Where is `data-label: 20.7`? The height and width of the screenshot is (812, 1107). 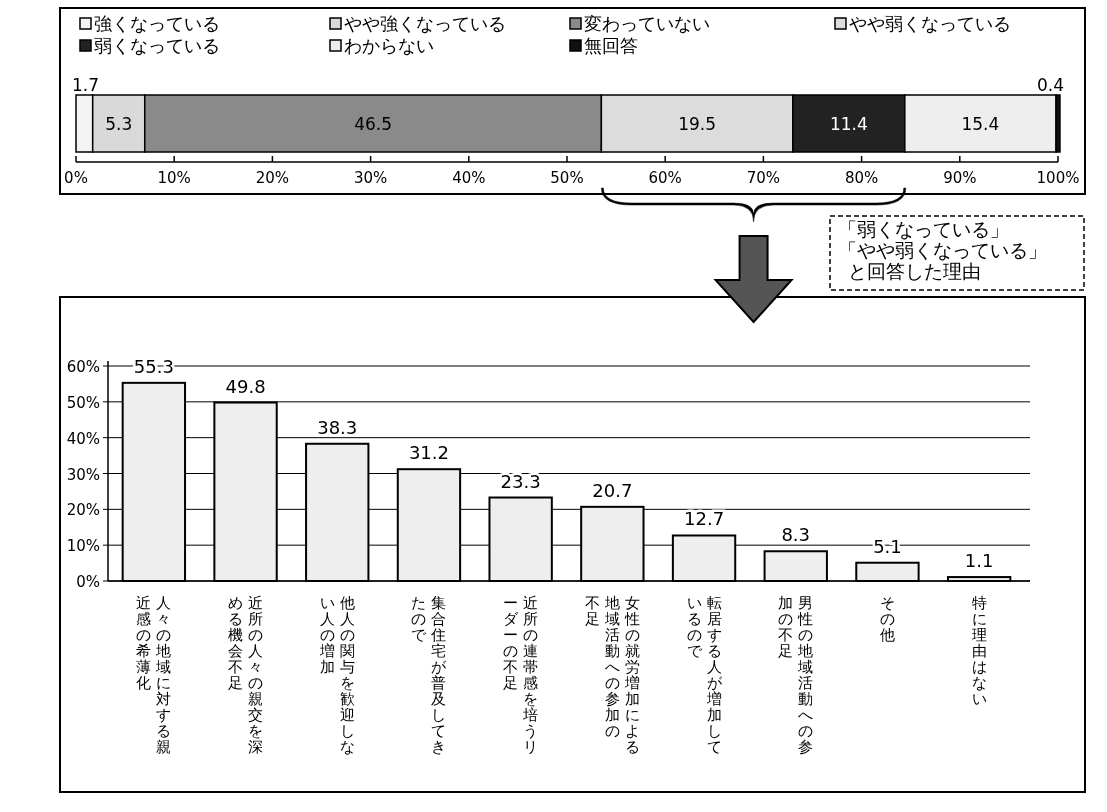 data-label: 20.7 is located at coordinates (612, 490).